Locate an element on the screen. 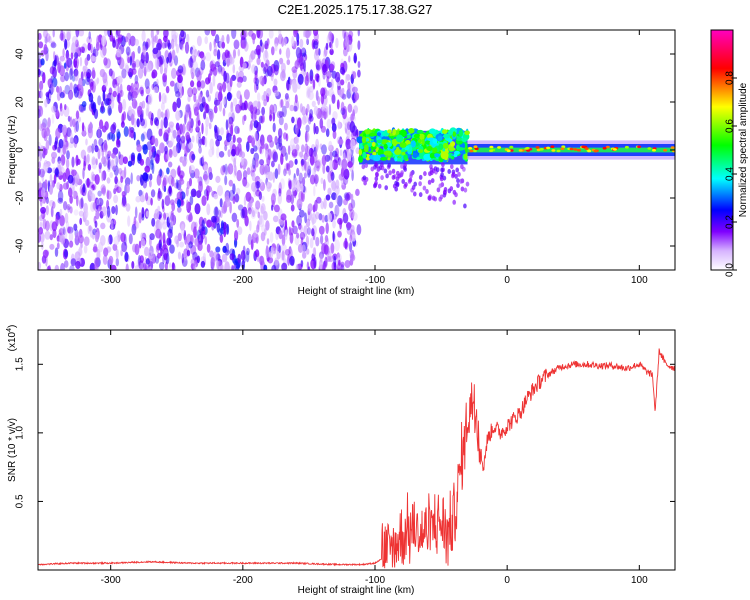  spectrogram-y-tick-label: 40 is located at coordinates (20, 54).